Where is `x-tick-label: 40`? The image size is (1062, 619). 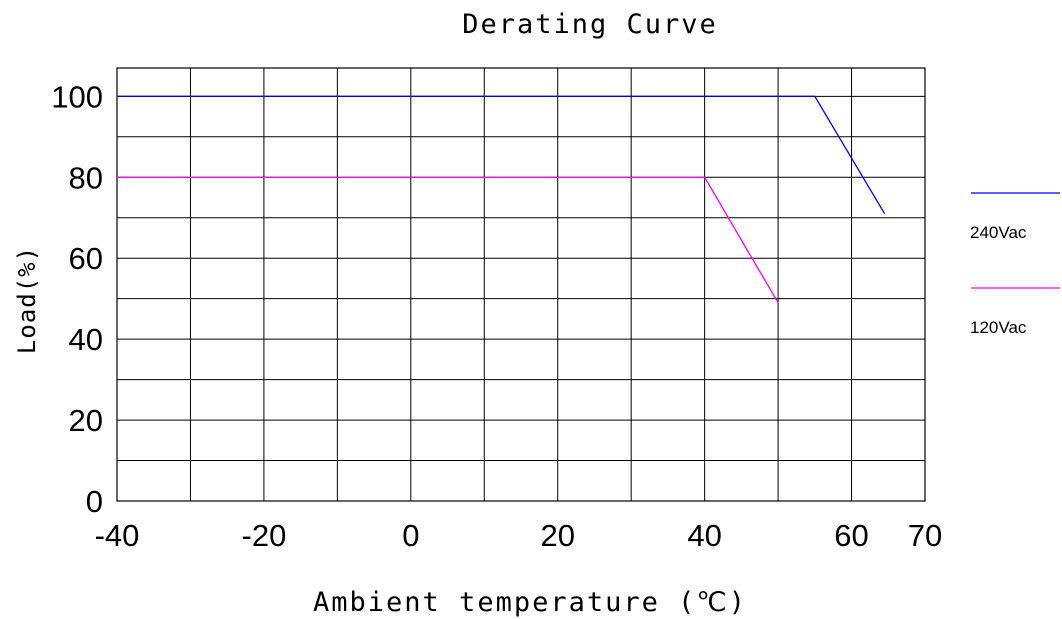
x-tick-label: 40 is located at coordinates (704, 535).